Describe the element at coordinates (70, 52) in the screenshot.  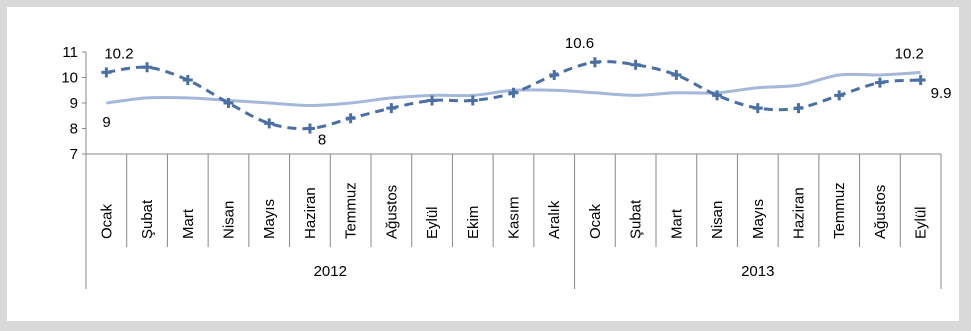
I see `y-tick-label: 11` at that location.